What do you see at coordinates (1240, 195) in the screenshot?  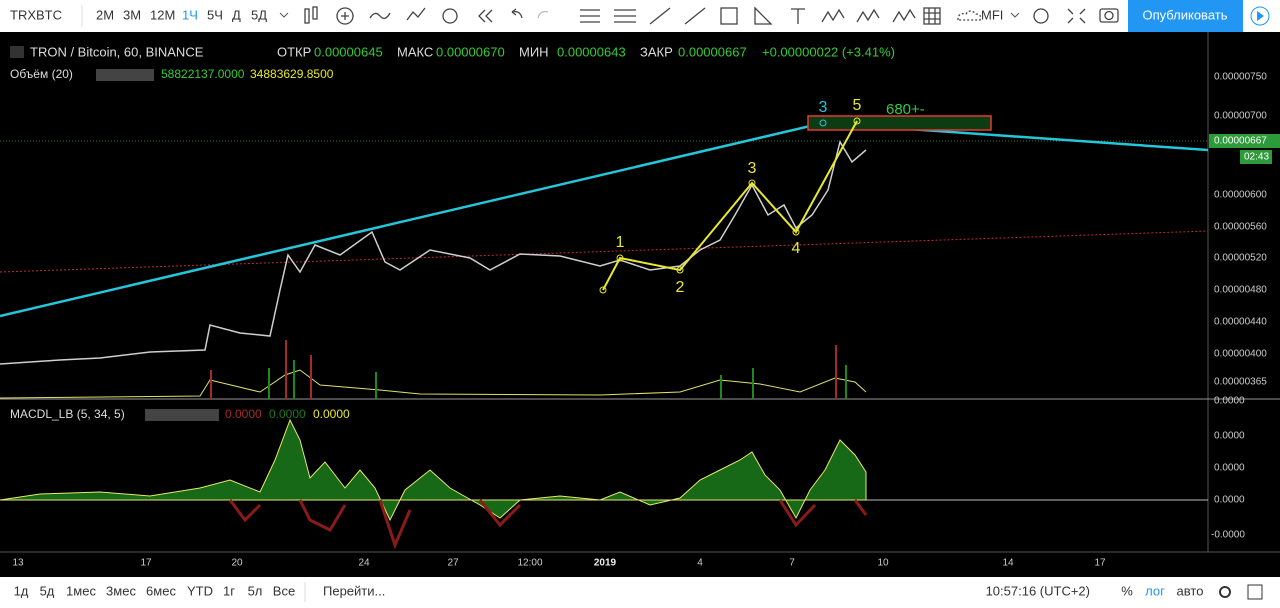 I see `price-label: 0.00000600` at bounding box center [1240, 195].